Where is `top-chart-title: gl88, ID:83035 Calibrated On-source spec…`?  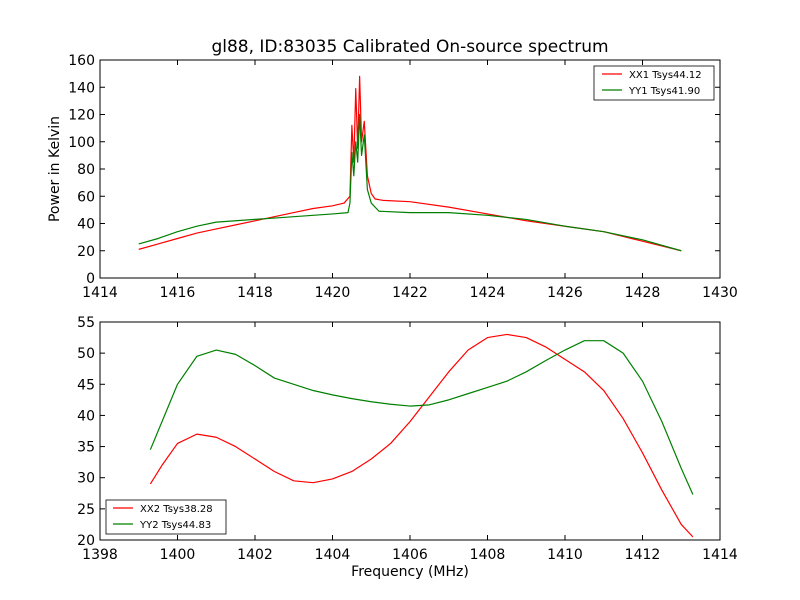 top-chart-title: gl88, ID:83035 Calibrated On-source spec… is located at coordinates (409, 47).